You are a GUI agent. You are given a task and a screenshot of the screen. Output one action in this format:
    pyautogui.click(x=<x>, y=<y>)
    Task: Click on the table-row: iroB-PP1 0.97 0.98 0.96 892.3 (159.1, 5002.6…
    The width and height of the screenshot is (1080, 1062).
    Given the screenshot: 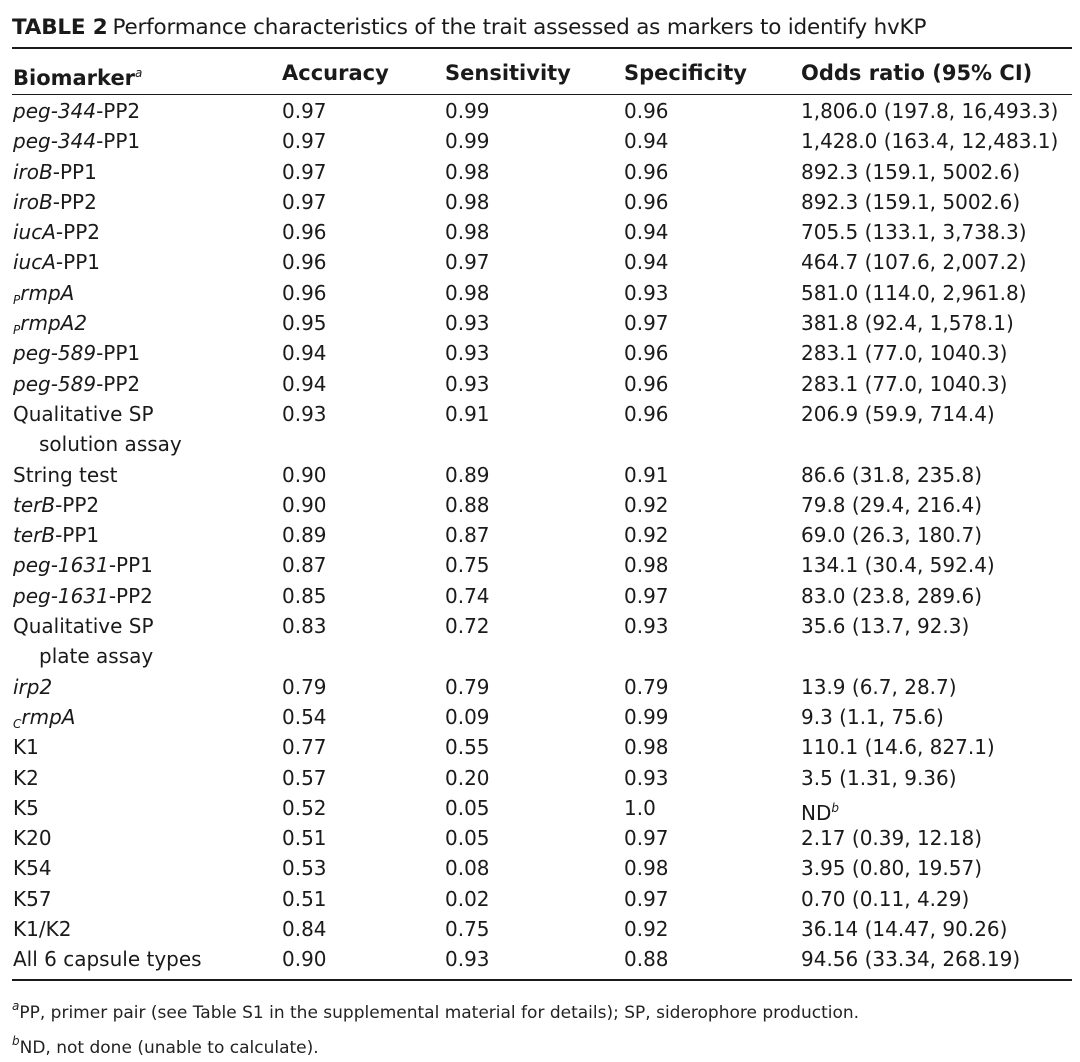 What is the action you would take?
    pyautogui.click(x=542, y=172)
    